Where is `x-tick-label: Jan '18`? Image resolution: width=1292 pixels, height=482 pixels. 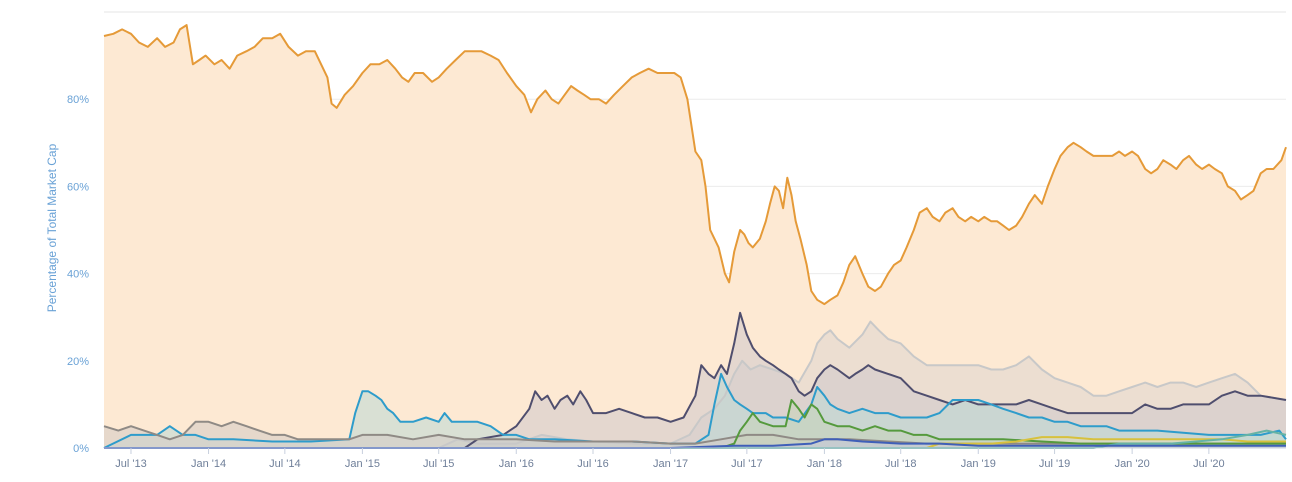
x-tick-label: Jan '18 is located at coordinates (824, 464).